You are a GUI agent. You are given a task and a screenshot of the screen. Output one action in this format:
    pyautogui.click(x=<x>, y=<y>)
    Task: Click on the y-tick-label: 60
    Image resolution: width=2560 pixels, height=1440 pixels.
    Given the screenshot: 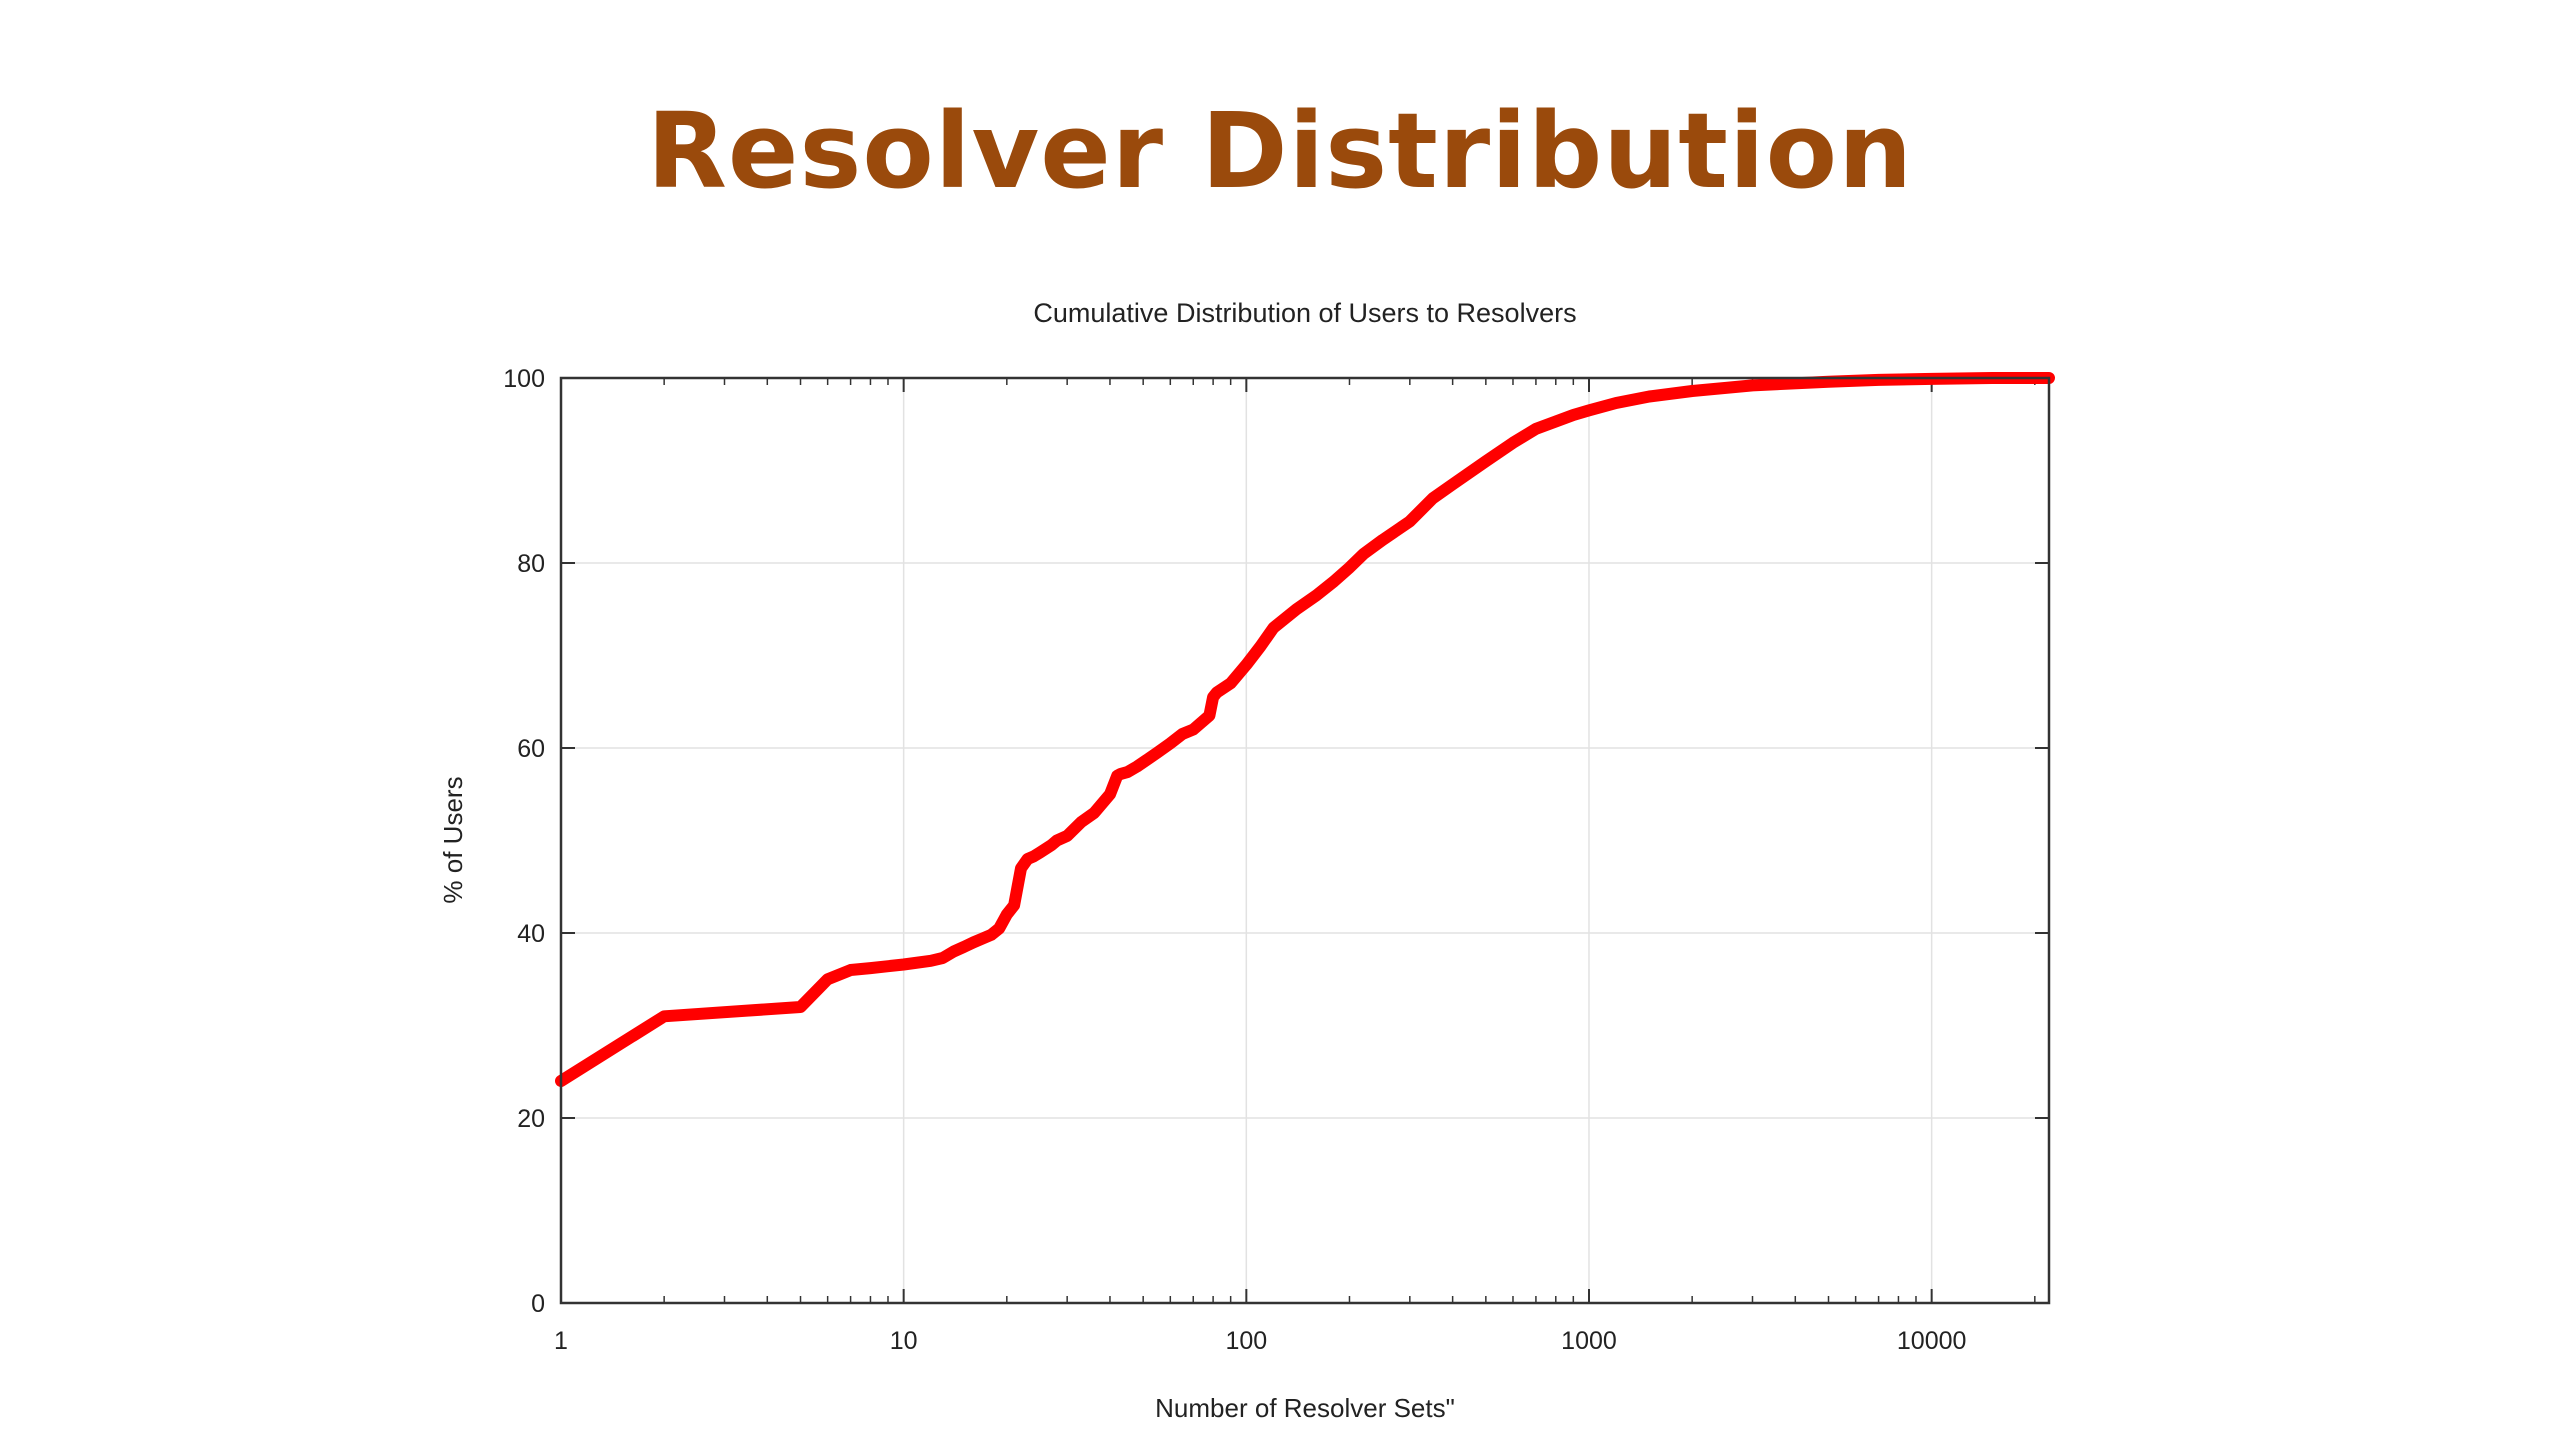 What is the action you would take?
    pyautogui.click(x=531, y=749)
    